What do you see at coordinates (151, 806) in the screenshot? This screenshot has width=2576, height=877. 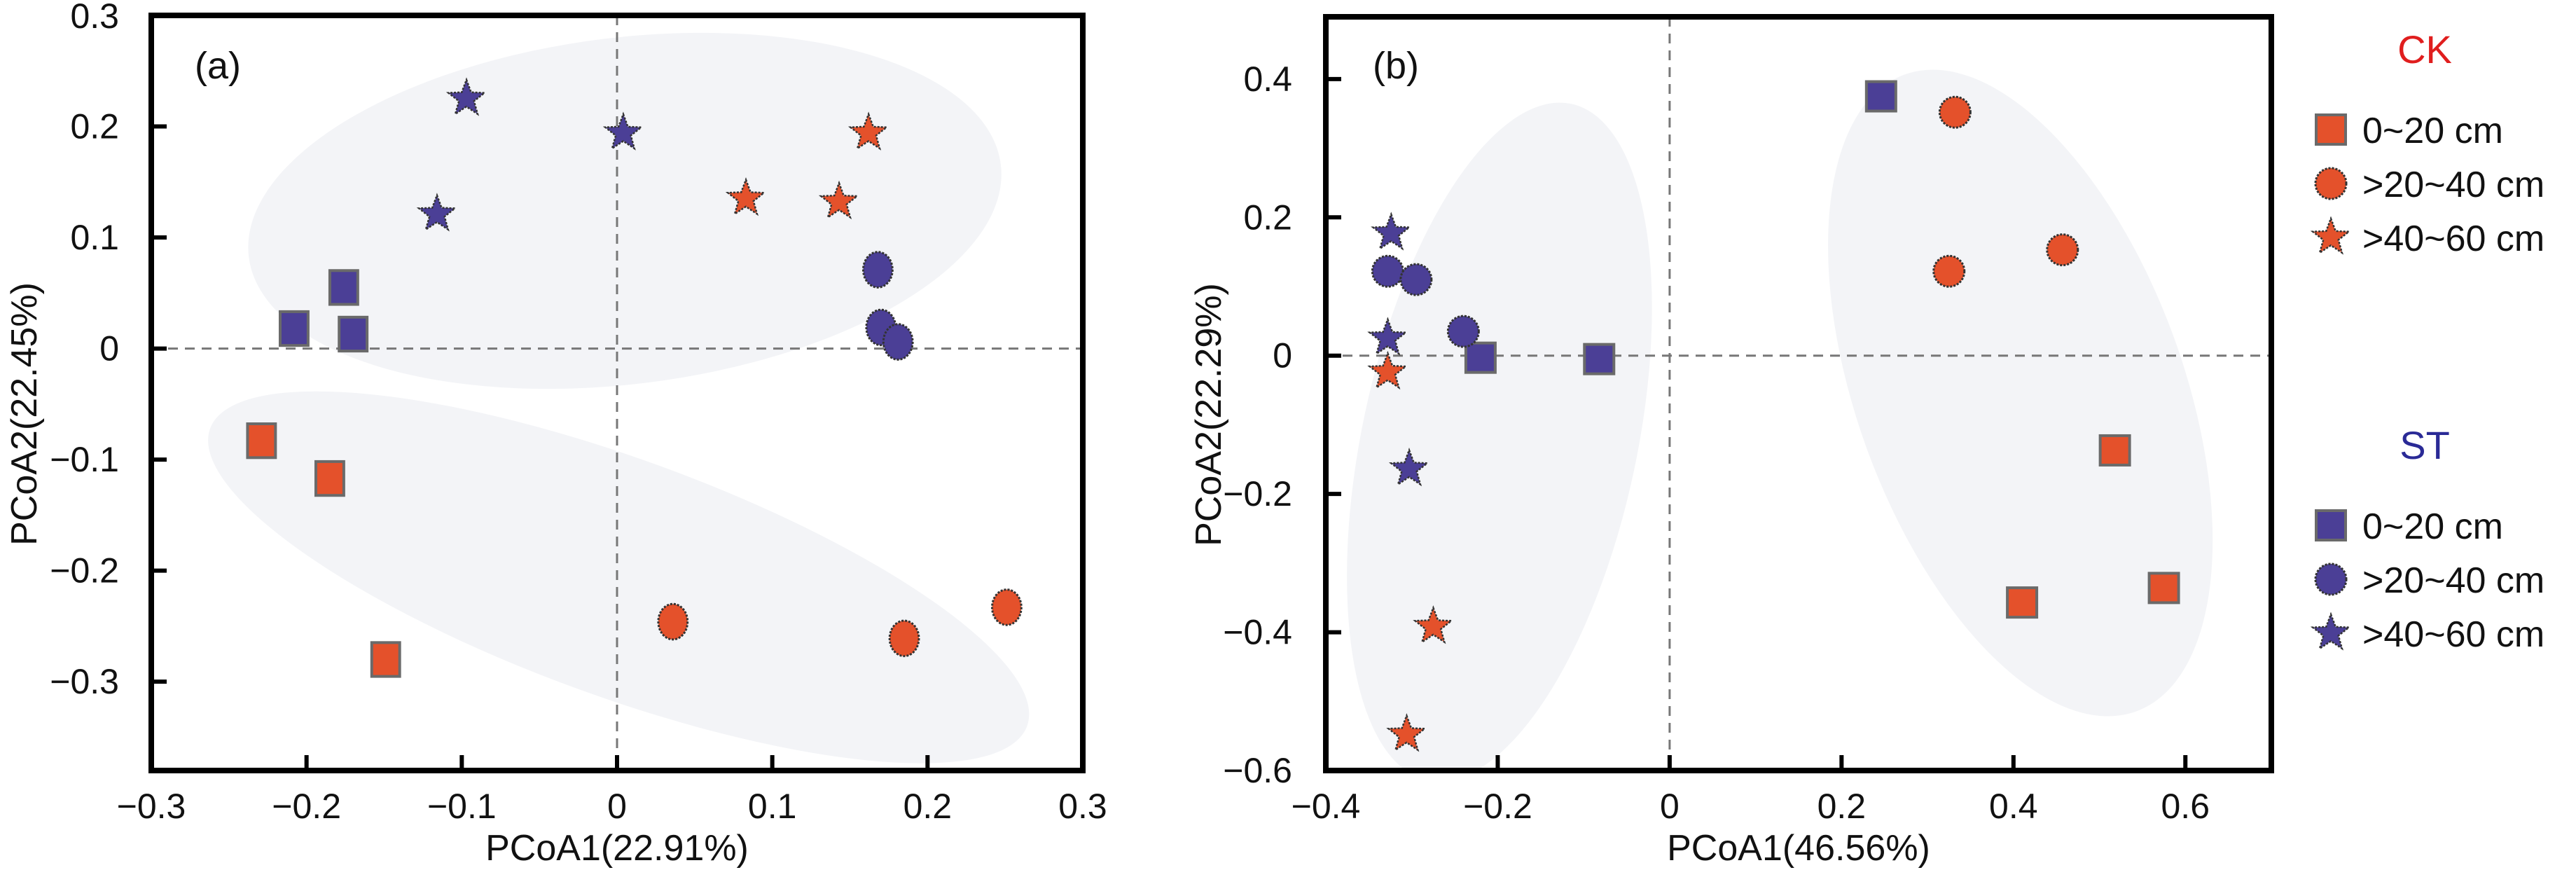 I see `x-tick-label: −0.3` at bounding box center [151, 806].